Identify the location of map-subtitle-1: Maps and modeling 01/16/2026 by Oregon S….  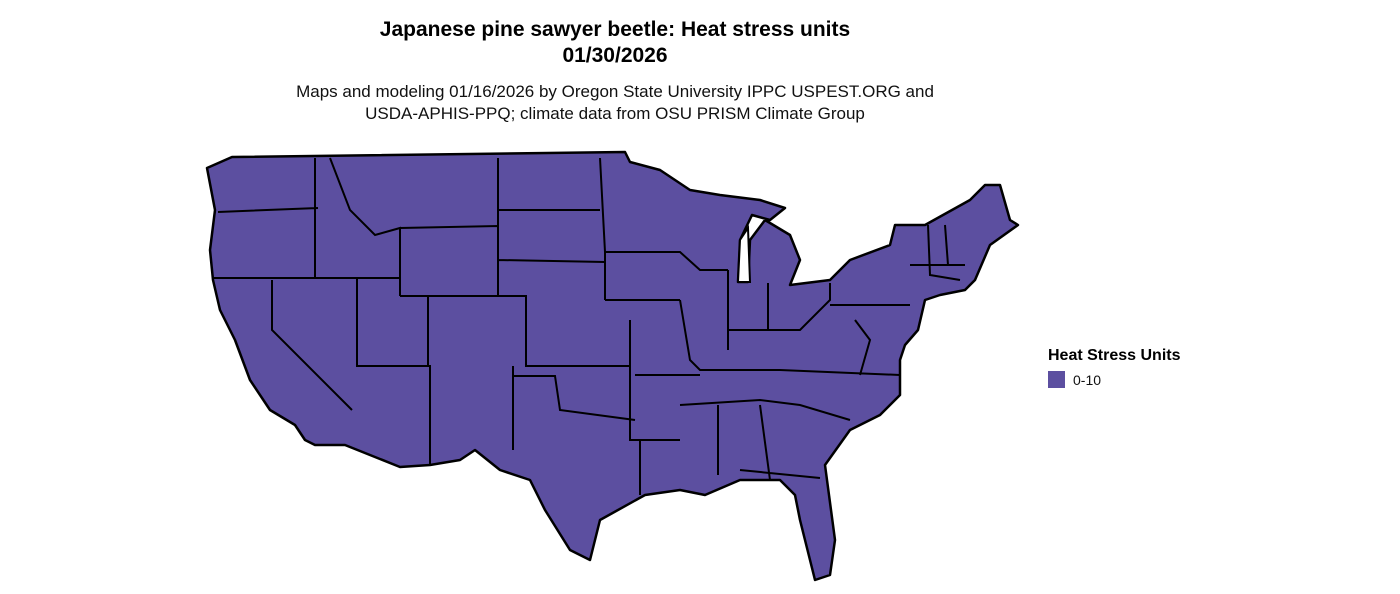
(615, 91).